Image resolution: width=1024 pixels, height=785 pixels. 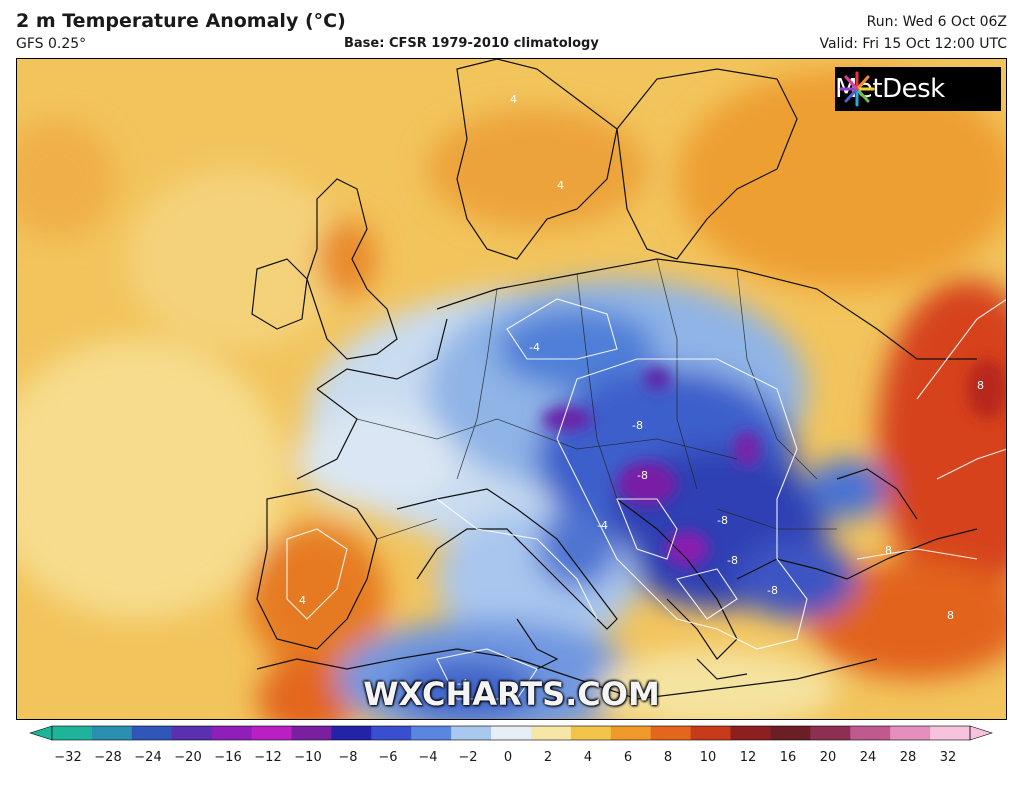 I want to click on colorbar-scale, so click(x=511, y=733).